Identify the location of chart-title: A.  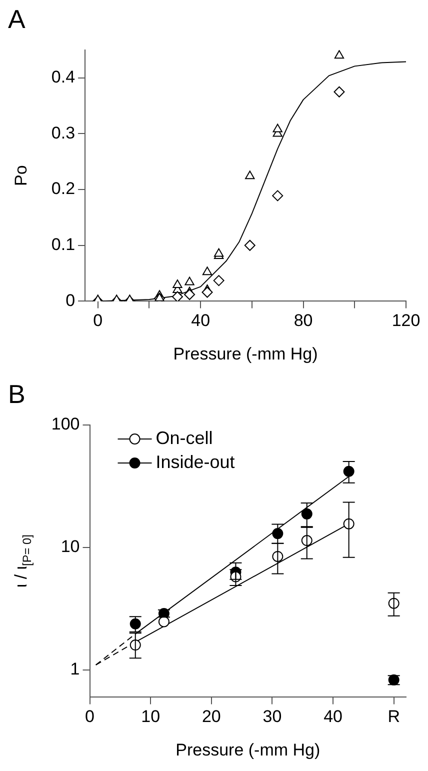
(17, 19).